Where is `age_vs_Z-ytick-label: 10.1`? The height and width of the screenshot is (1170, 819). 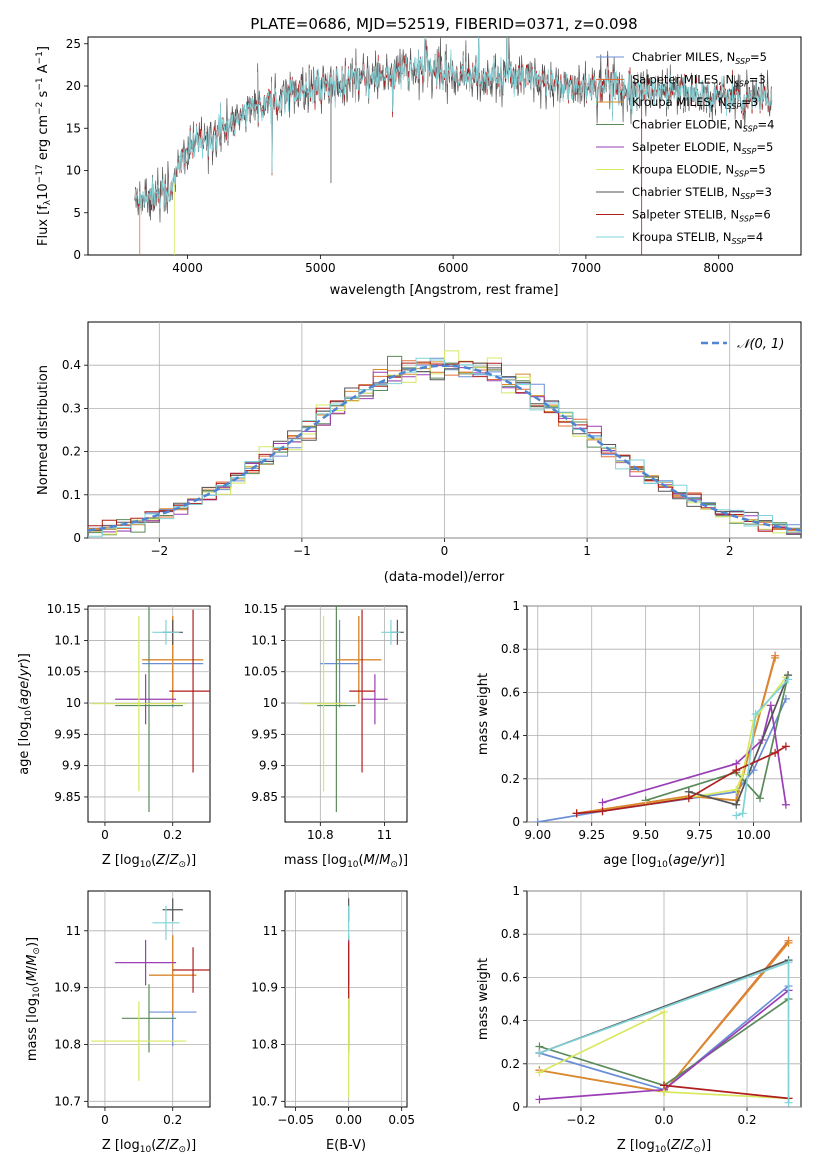
age_vs_Z-ytick-label: 10.1 is located at coordinates (67, 640).